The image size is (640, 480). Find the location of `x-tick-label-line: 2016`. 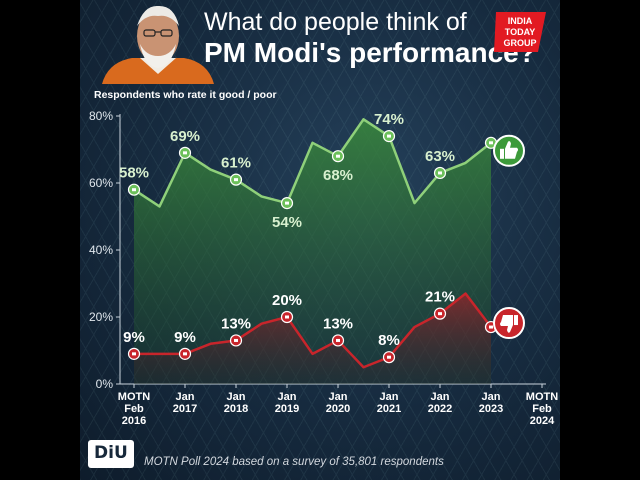

x-tick-label-line: 2016 is located at coordinates (134, 421).